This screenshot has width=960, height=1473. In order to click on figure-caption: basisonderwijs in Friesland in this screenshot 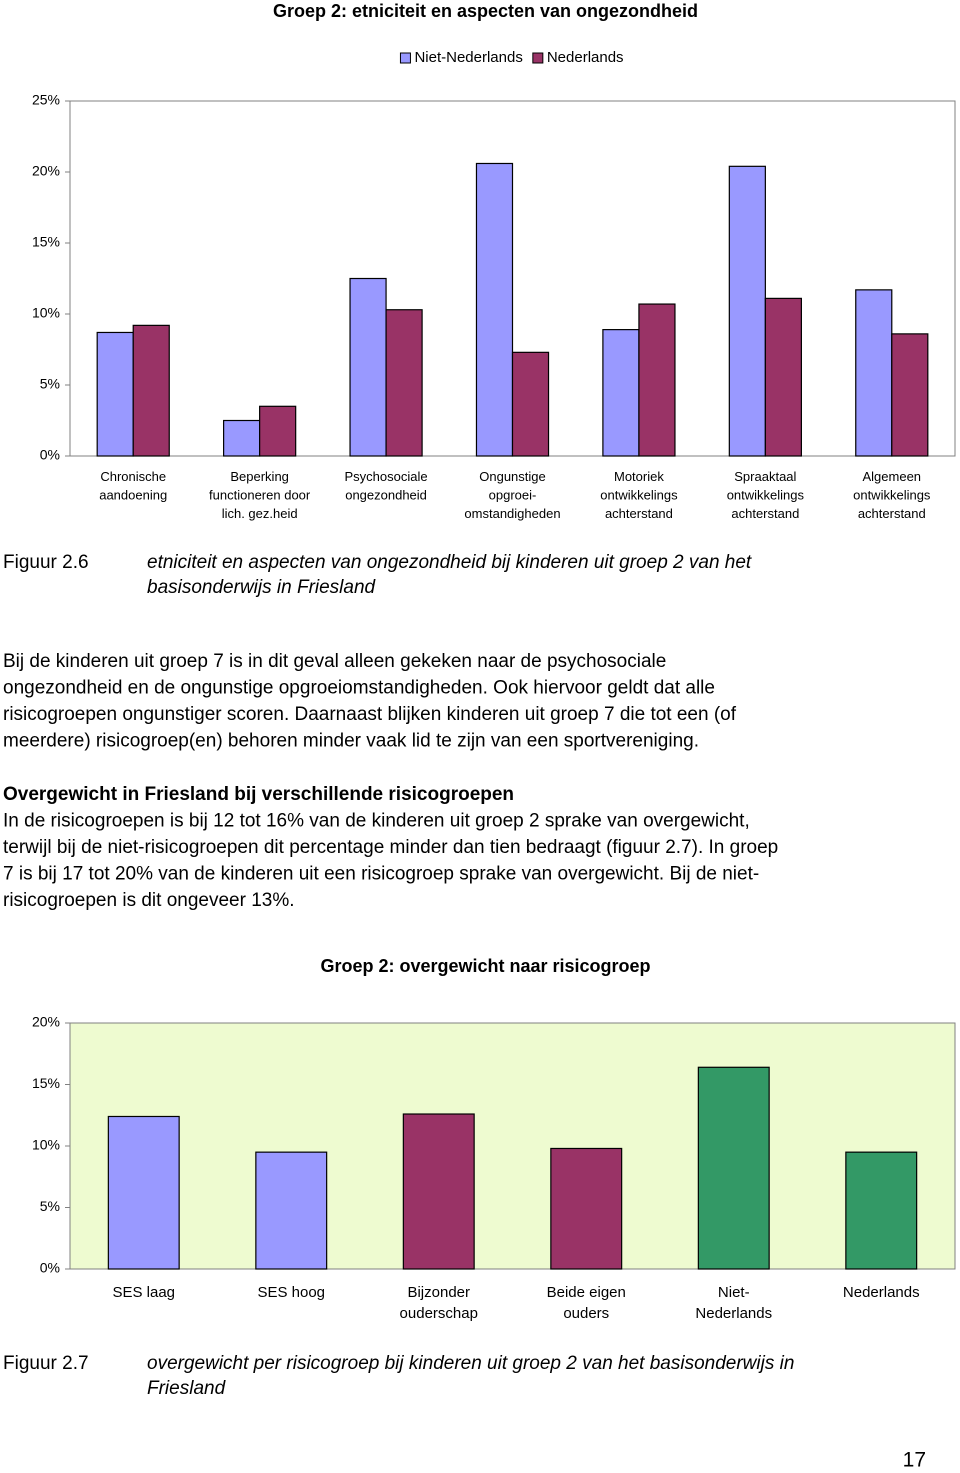, I will do `click(262, 587)`.